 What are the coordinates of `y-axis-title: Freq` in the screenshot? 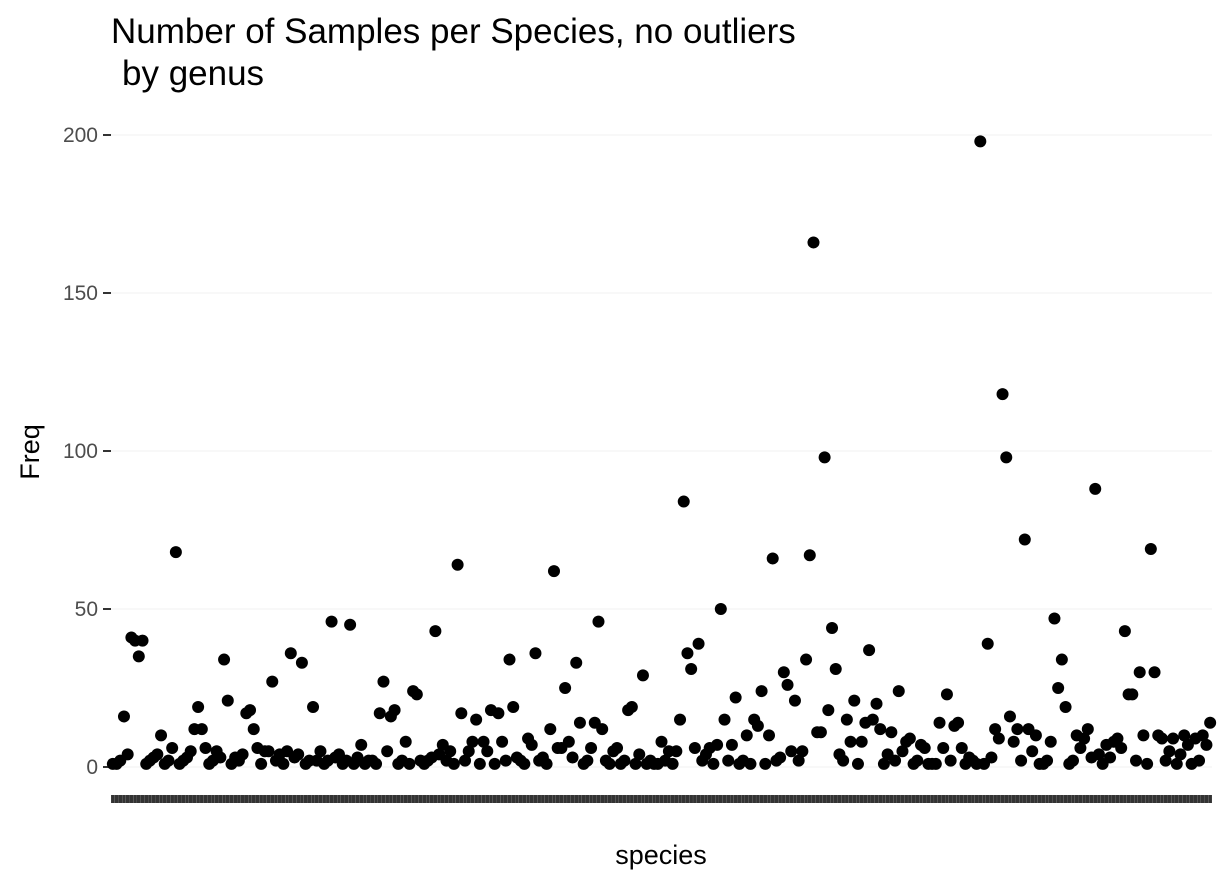 It's located at (30, 452).